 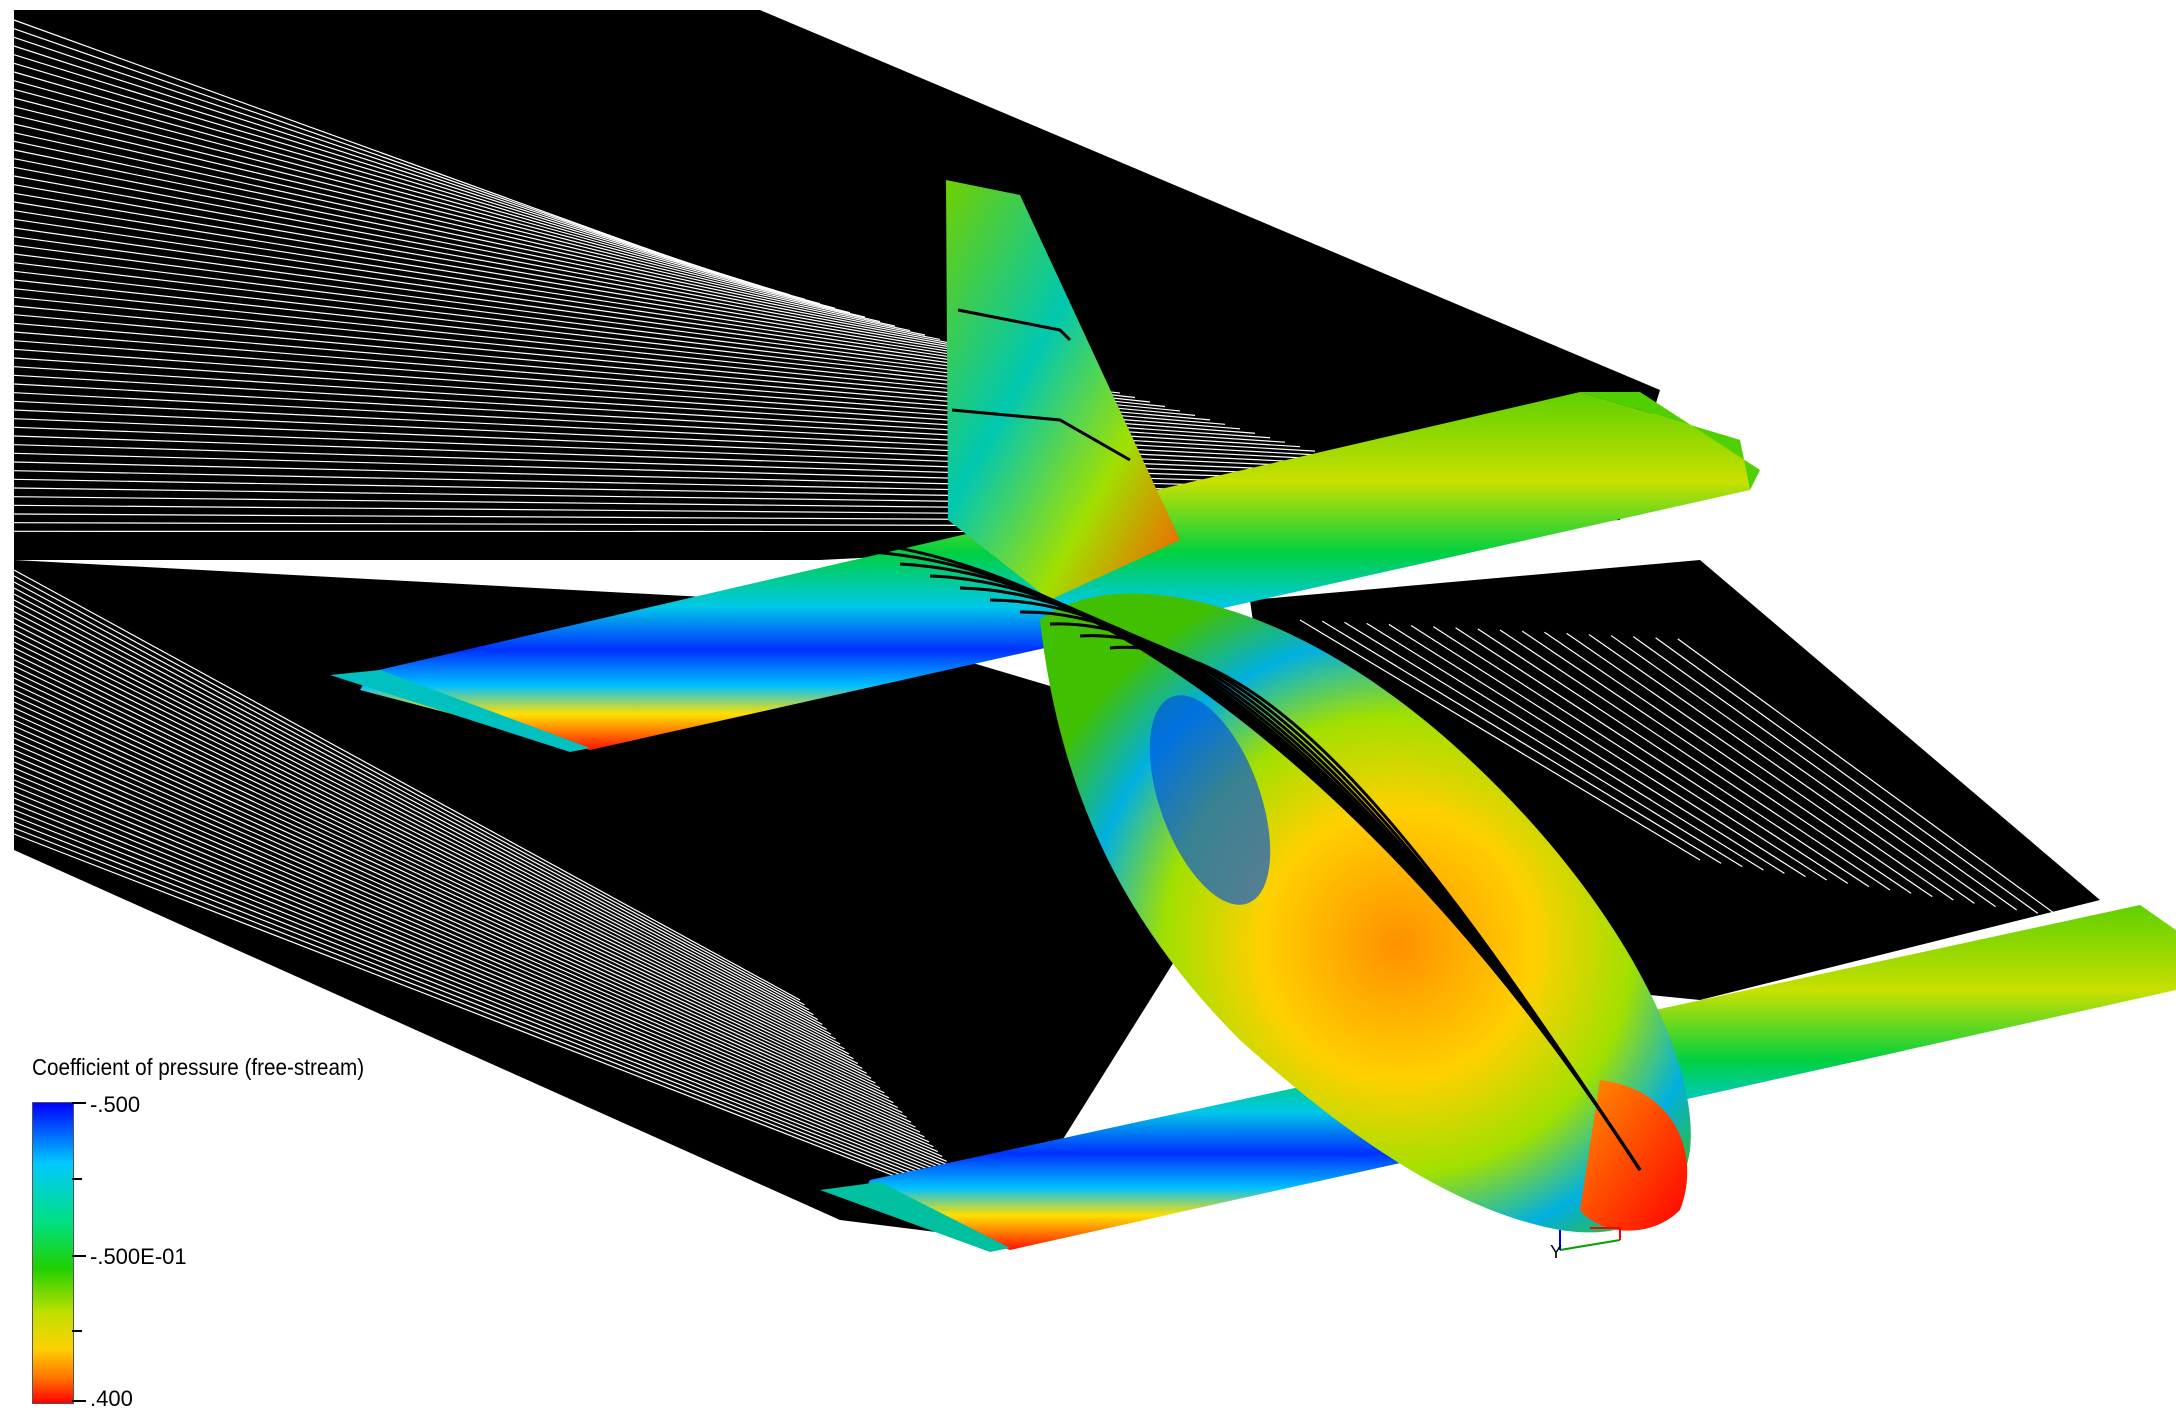 I want to click on legend-label-min: .400, so click(x=111, y=1398).